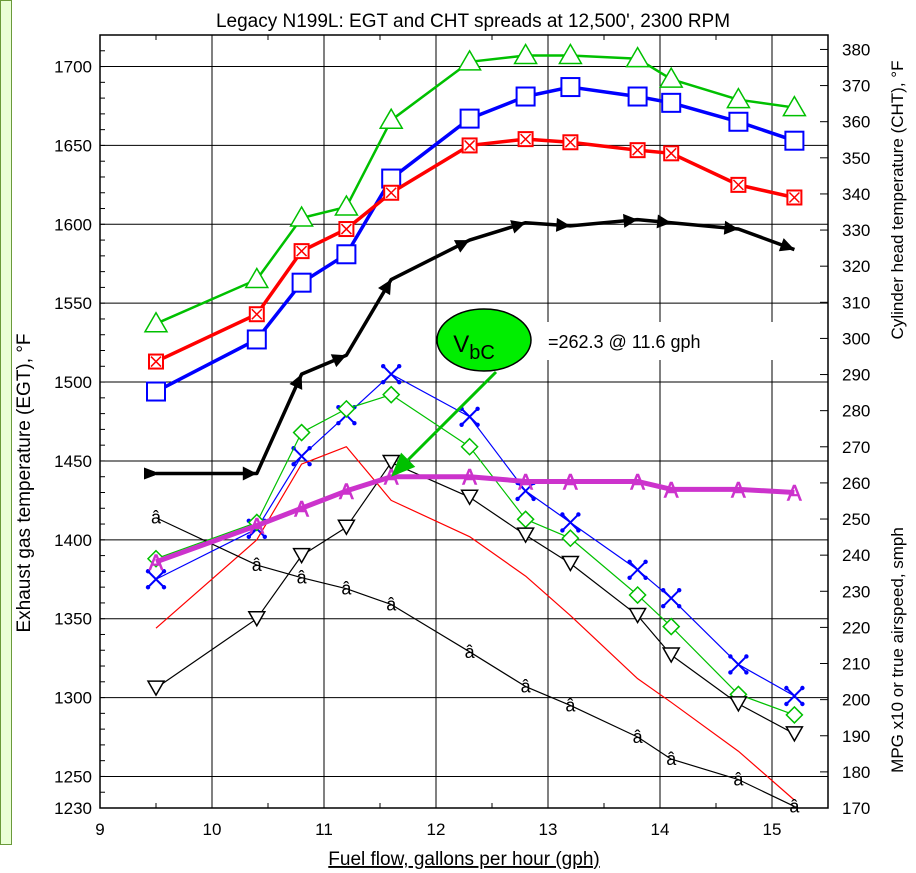 This screenshot has height=873, width=916. Describe the element at coordinates (856, 375) in the screenshot. I see `y-right-tick-label: 290` at that location.